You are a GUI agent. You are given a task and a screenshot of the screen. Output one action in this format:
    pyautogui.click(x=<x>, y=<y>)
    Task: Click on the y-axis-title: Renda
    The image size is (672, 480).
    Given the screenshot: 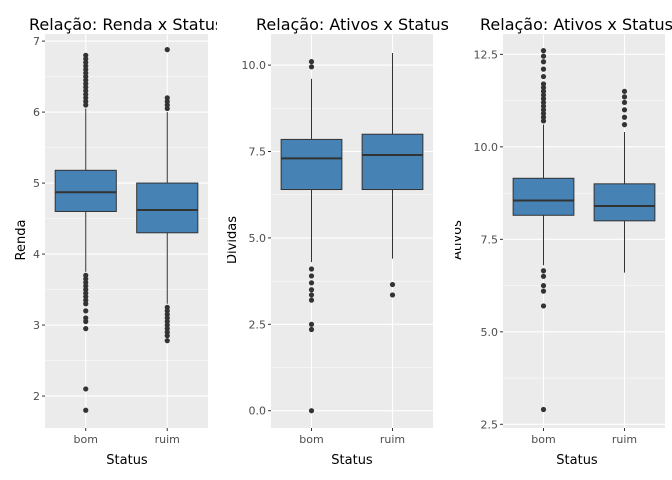 What is the action you would take?
    pyautogui.click(x=21, y=240)
    